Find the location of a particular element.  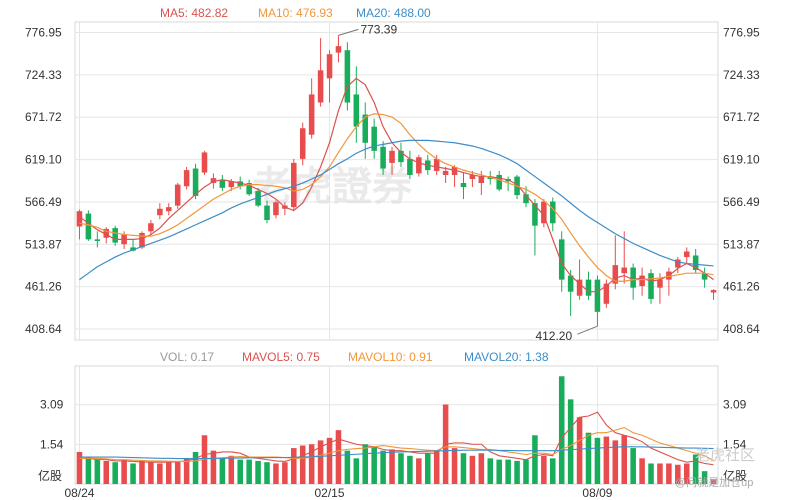

high-label: 773.39 is located at coordinates (378, 29).